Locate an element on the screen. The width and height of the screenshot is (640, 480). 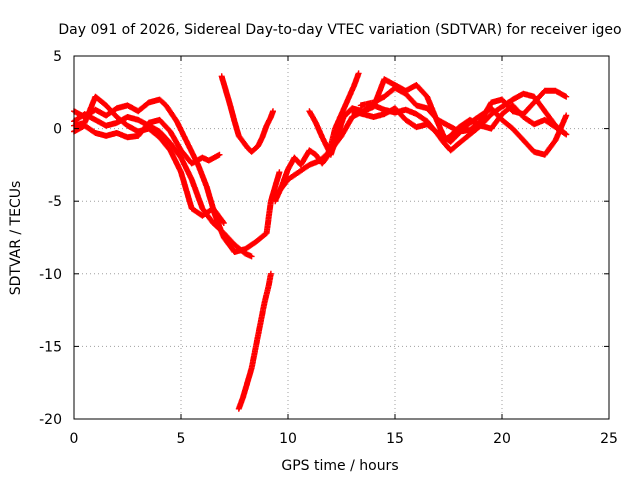
x-tick-label: 25 is located at coordinates (609, 439).